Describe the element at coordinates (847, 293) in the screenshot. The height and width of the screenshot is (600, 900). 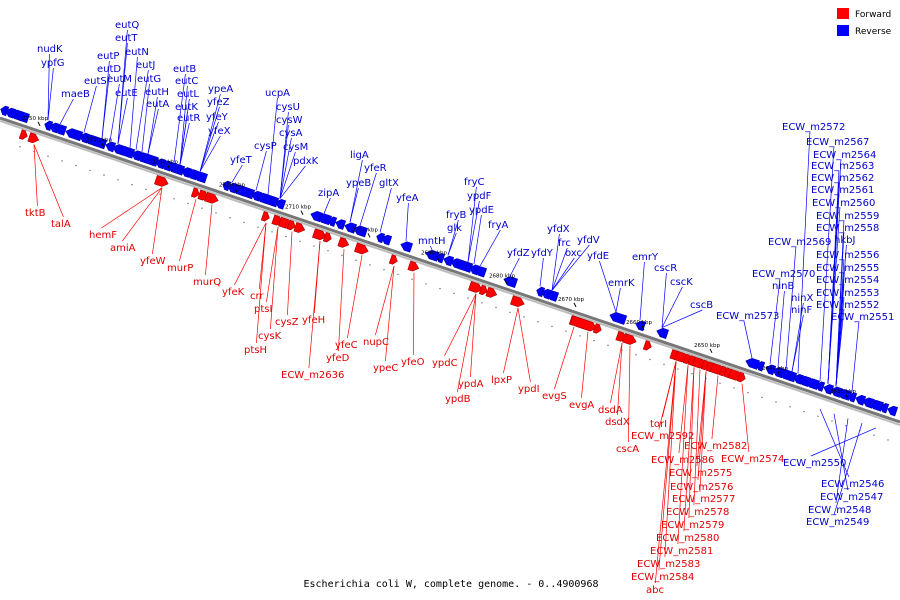
I see `gene-label-ecw-m2553: ECW_m2553` at that location.